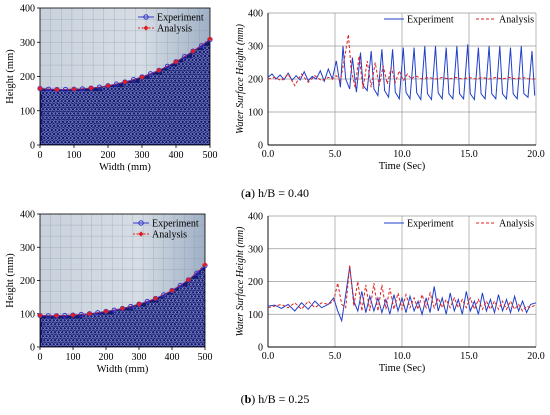  I want to click on x-tick-label: 0, so click(40, 155).